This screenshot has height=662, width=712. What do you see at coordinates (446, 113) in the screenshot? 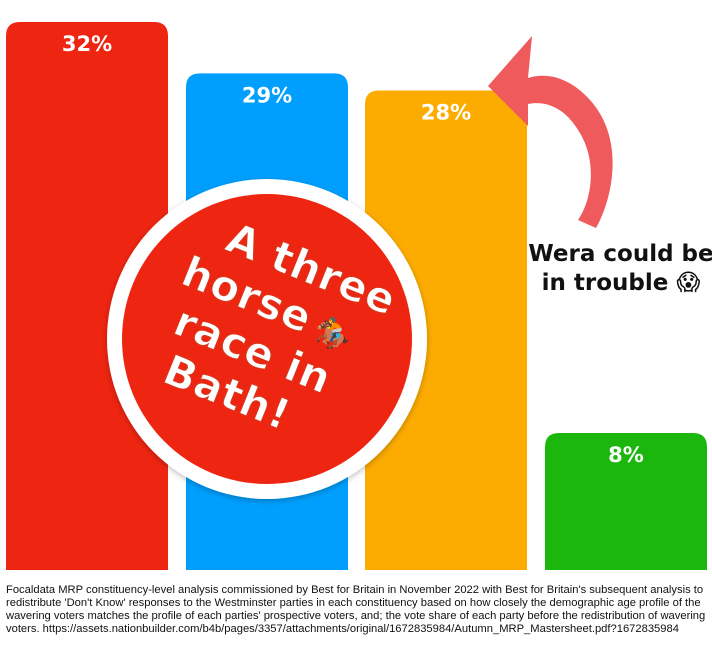
I see `bar-value-label-3: 28%` at bounding box center [446, 113].